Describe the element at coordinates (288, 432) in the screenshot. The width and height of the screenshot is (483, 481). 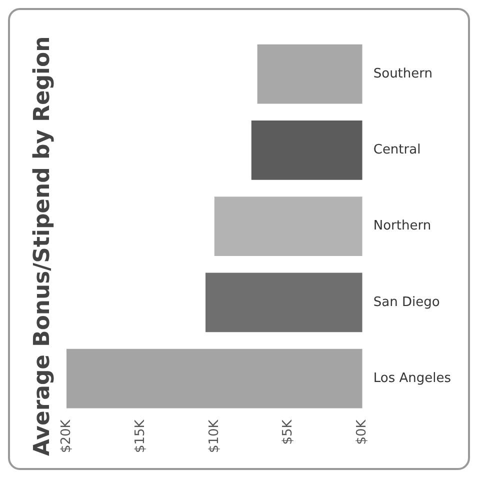
I see `x-tick-label: $5K` at that location.